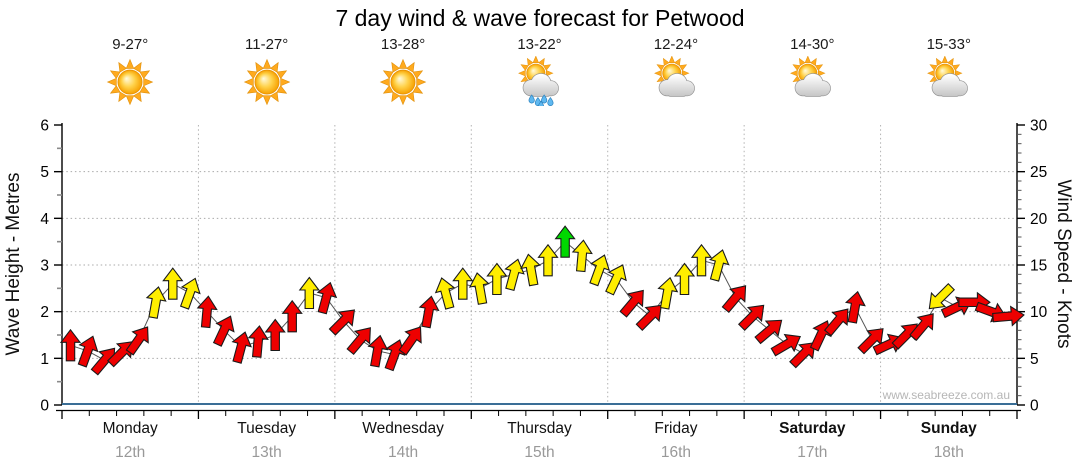 The image size is (1080, 475). What do you see at coordinates (539, 452) in the screenshot?
I see `x-axis-day-date: 15th` at bounding box center [539, 452].